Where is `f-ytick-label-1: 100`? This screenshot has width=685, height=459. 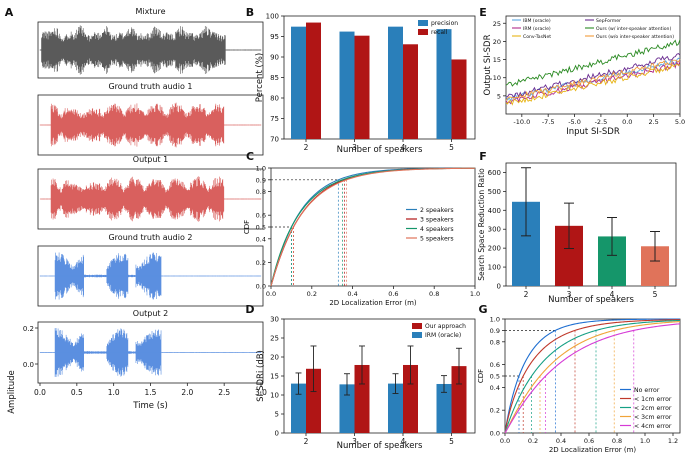
f-ytick-label-1: 100 is located at coordinates (494, 268).